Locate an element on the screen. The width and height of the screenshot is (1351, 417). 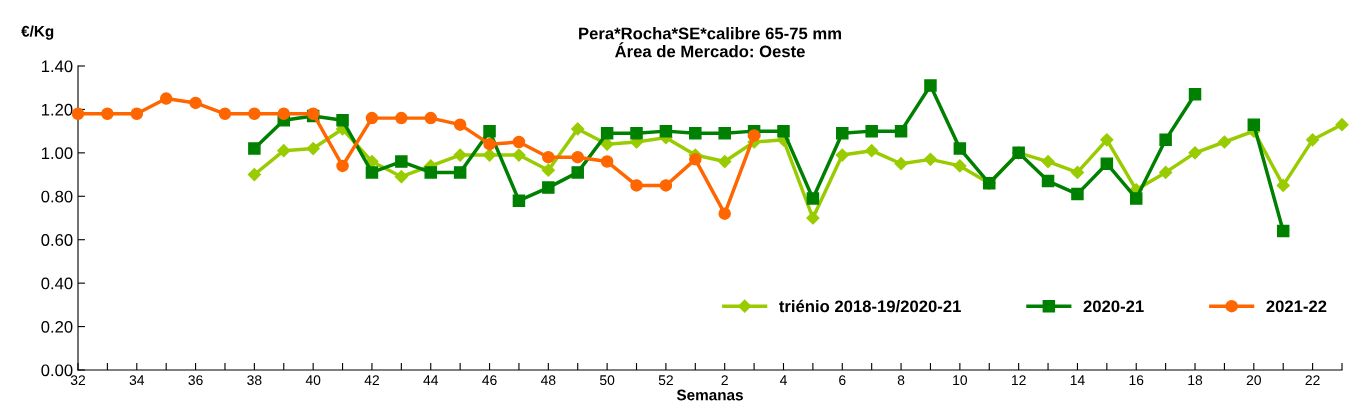
y-tick-label: 0.60 is located at coordinates (57, 240).